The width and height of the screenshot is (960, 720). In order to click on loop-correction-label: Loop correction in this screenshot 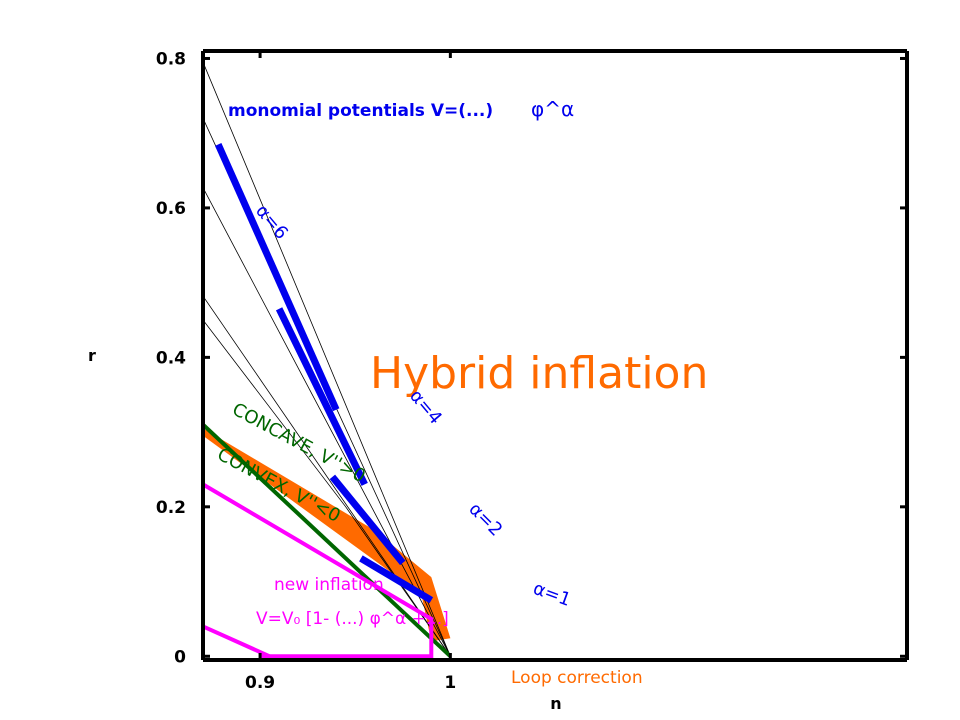, I will do `click(577, 678)`.